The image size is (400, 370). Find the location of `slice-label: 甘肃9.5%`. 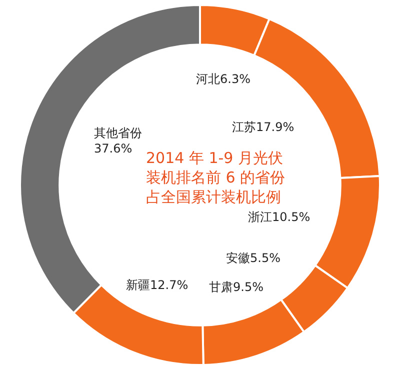

slice-label: 甘肃9.5% is located at coordinates (236, 287).